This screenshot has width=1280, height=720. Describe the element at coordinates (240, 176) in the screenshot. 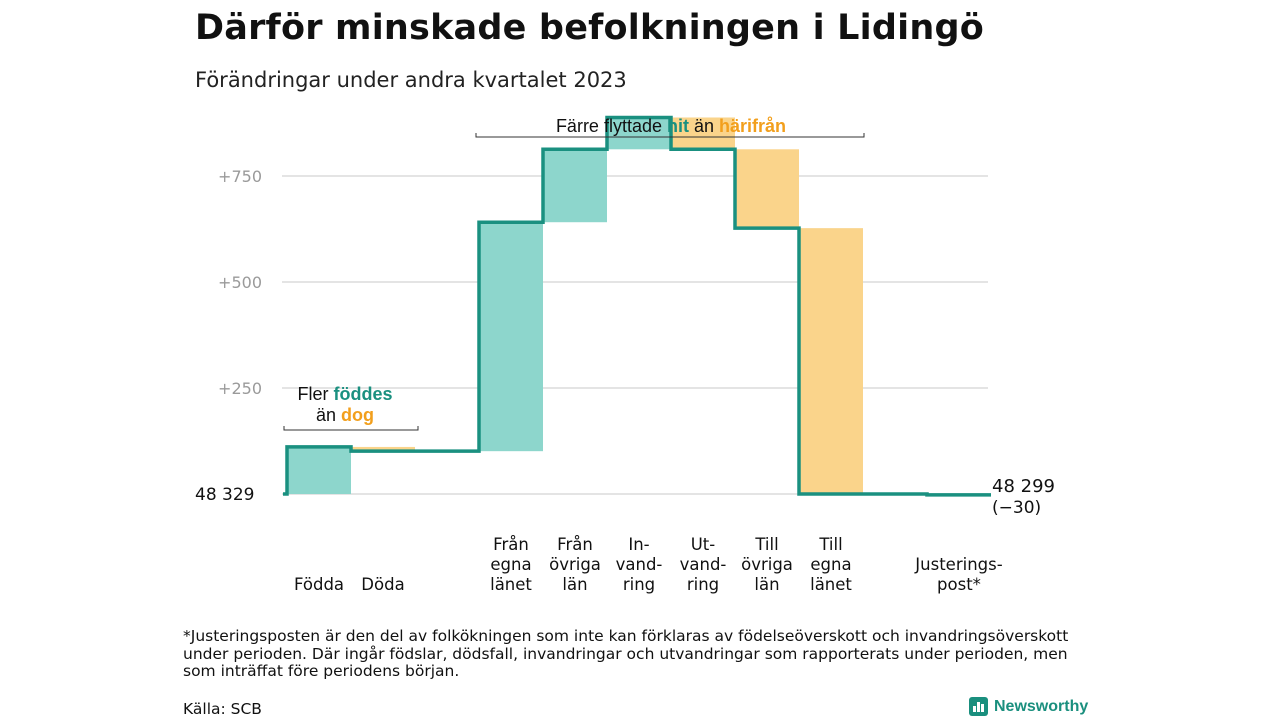

I see `y-tick-label: +750` at that location.